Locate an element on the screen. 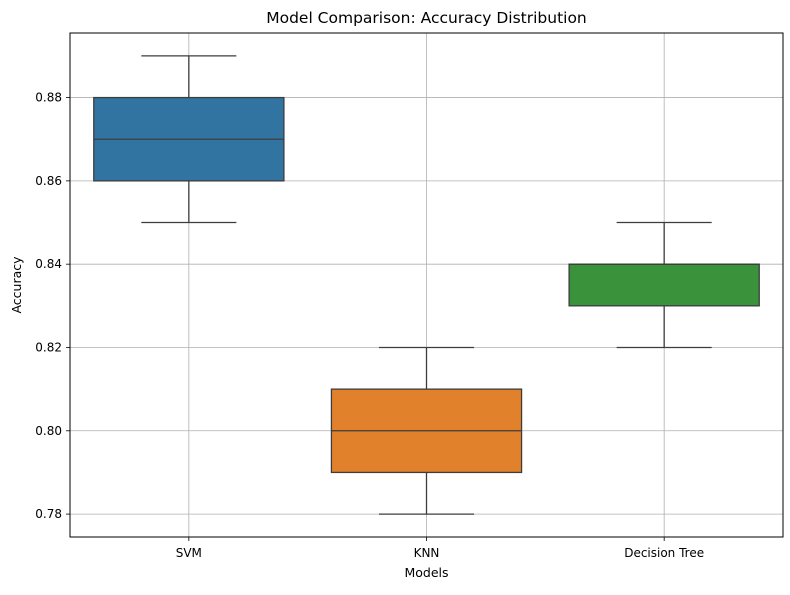  box-decision-tree is located at coordinates (664, 285).